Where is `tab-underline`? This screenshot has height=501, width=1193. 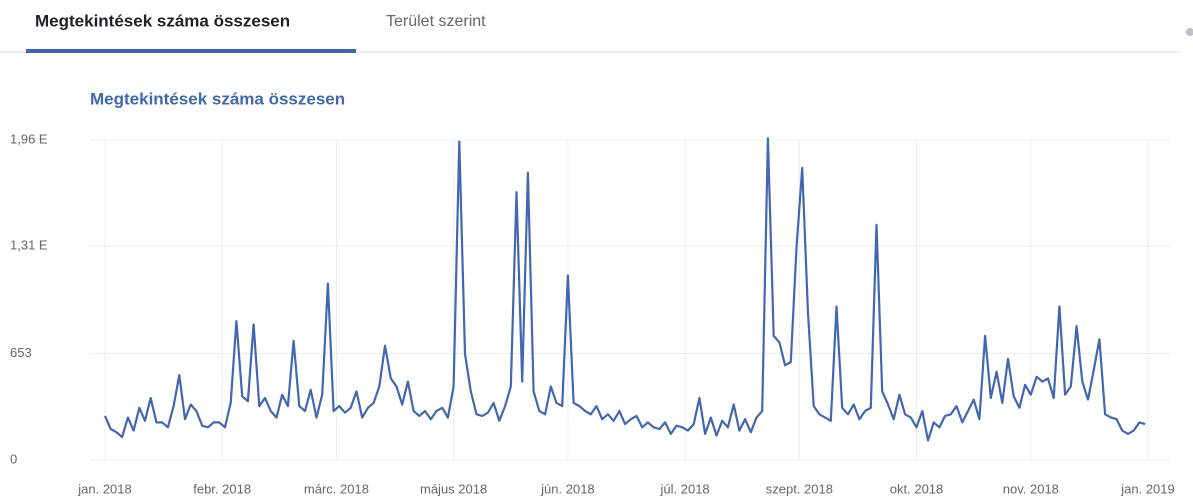 tab-underline is located at coordinates (191, 51).